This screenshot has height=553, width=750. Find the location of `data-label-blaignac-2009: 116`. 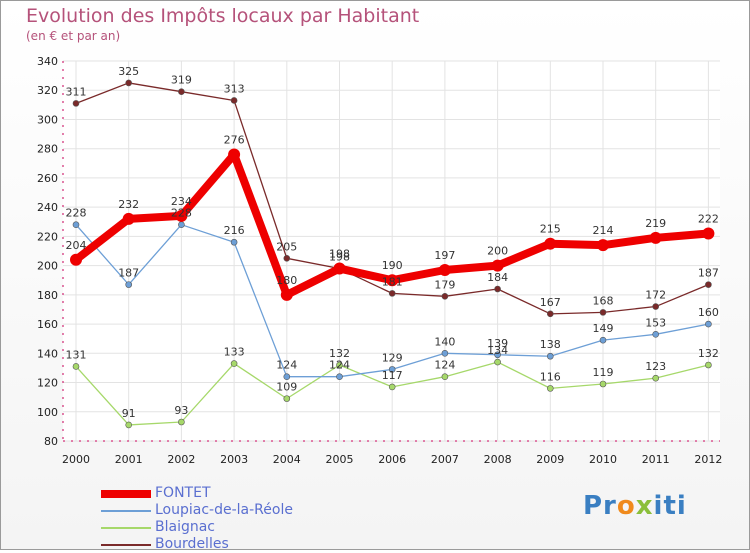

data-label-blaignac-2009: 116 is located at coordinates (550, 376).